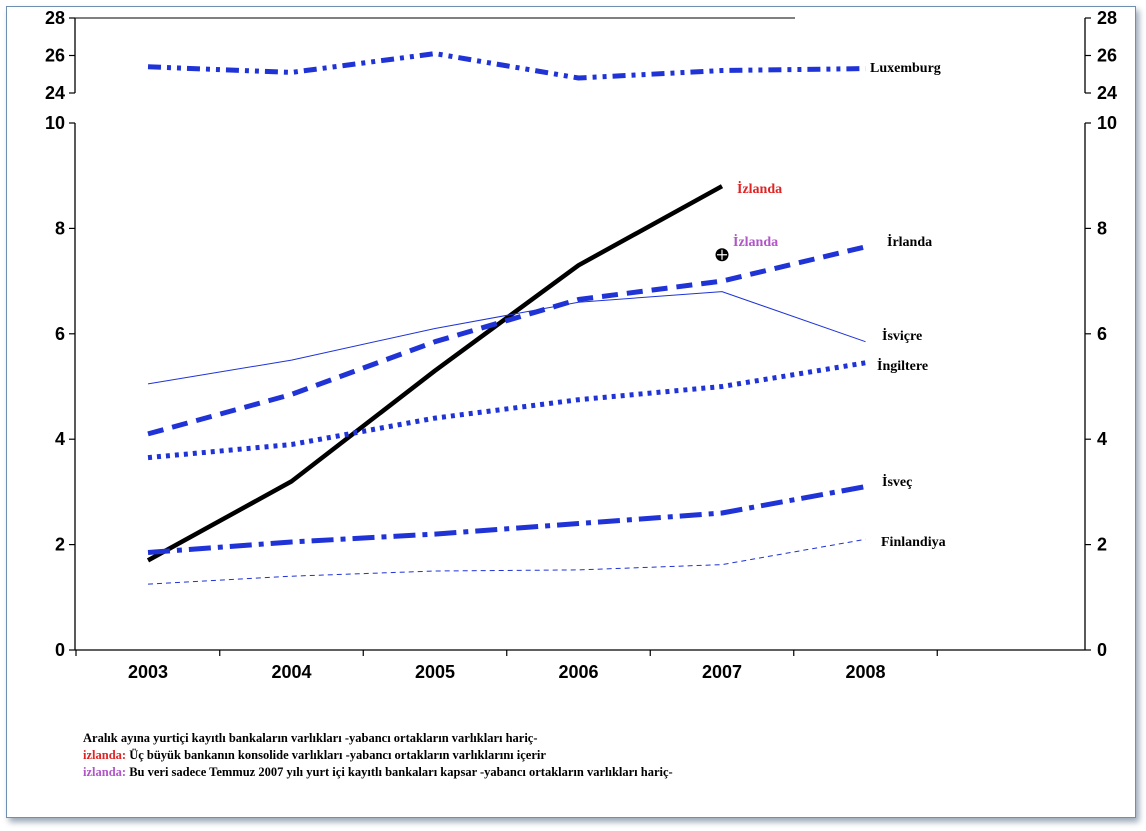  I want to click on y-tick-label-left: 10, so click(55, 123).